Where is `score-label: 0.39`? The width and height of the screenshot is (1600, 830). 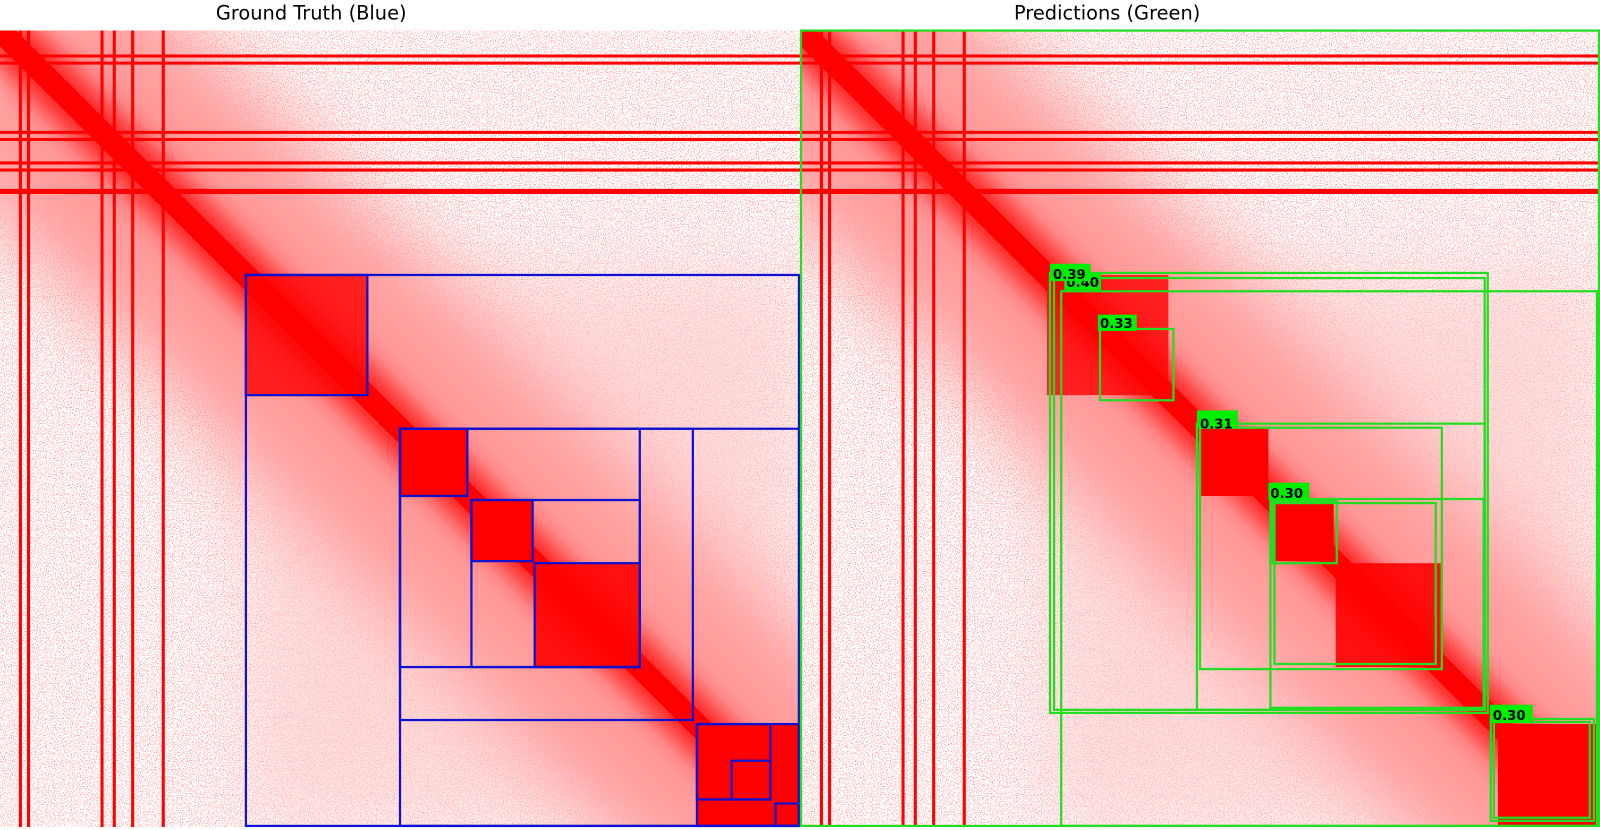 score-label: 0.39 is located at coordinates (1069, 275).